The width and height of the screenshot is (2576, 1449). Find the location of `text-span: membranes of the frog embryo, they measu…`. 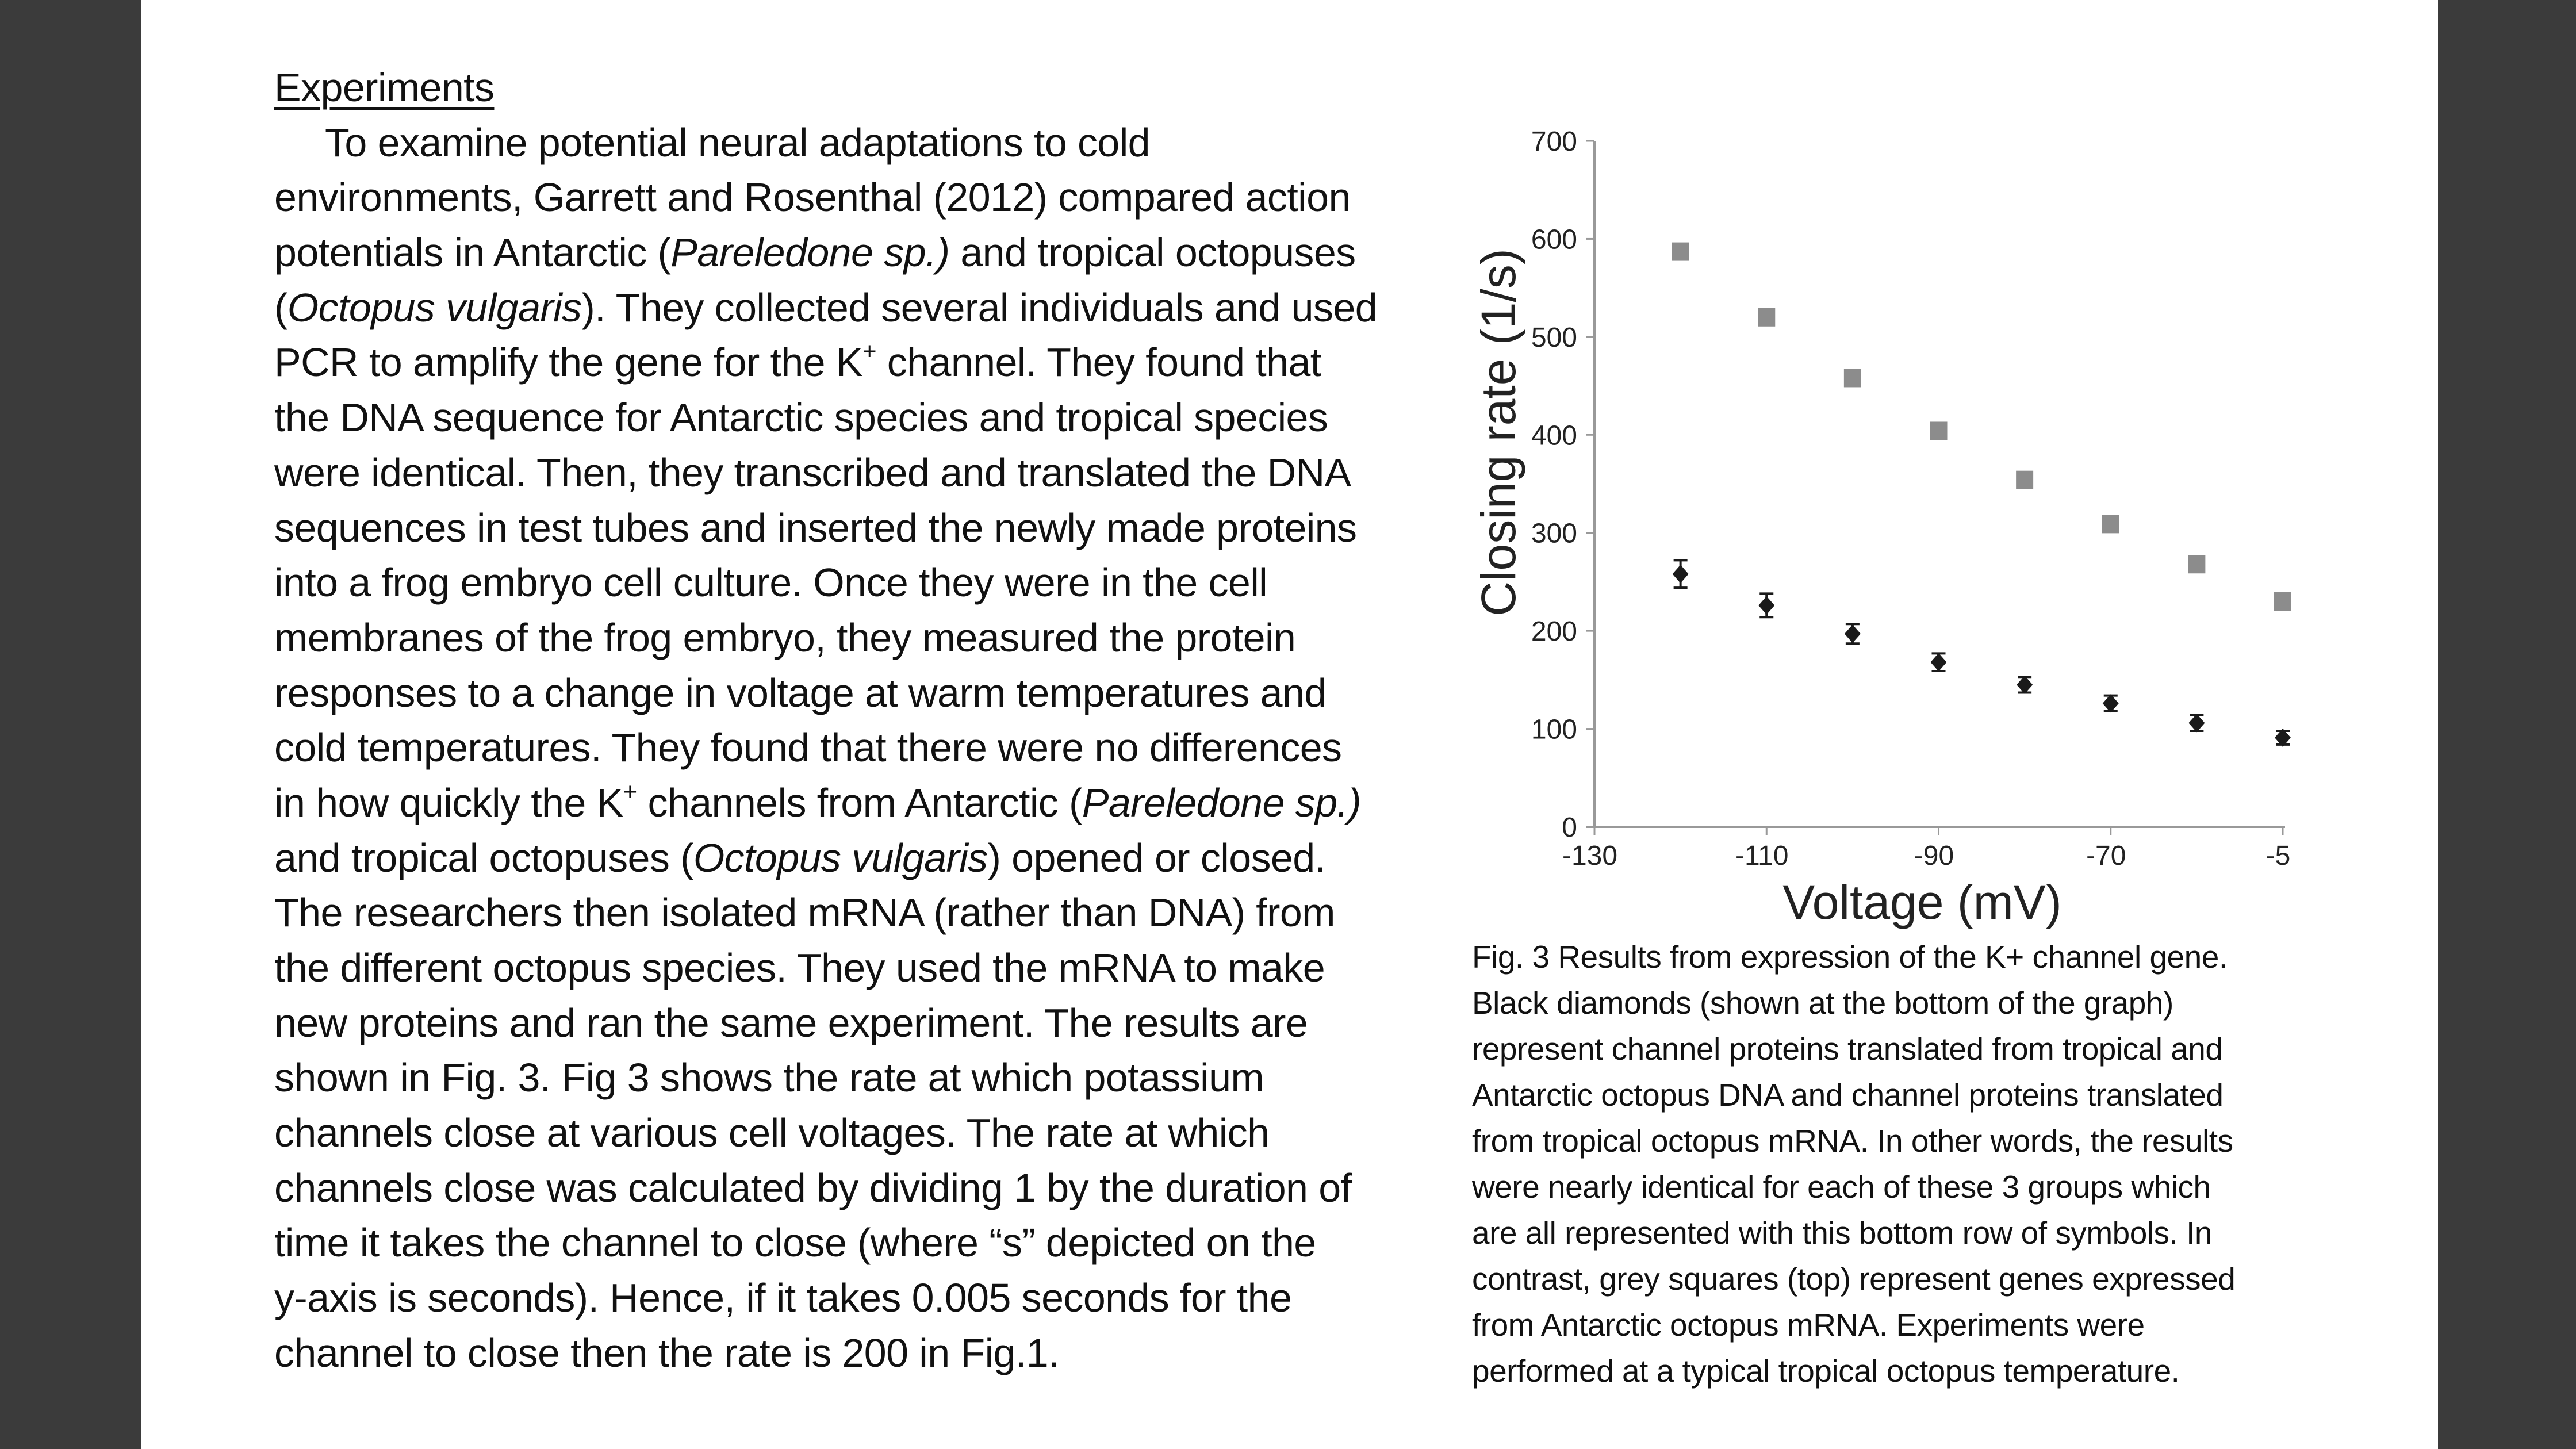

text-span: membranes of the frog embryo, they measu… is located at coordinates (785, 637).